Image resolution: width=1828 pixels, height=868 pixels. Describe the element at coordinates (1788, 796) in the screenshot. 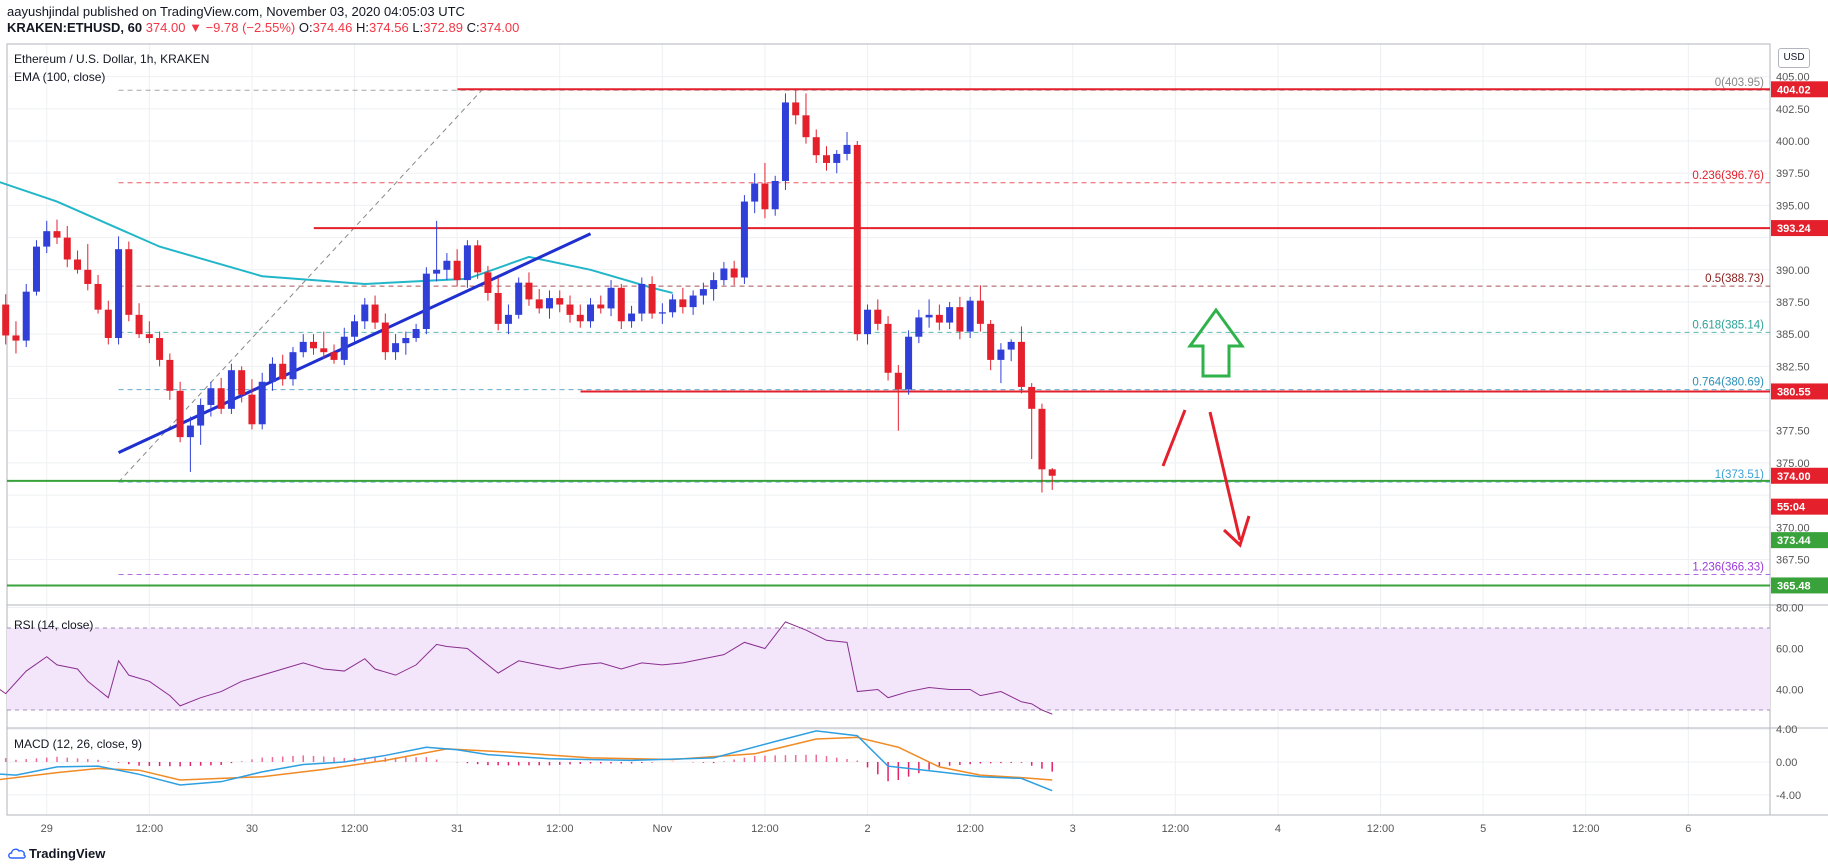

I see `macd-tick-label: -4.00` at that location.